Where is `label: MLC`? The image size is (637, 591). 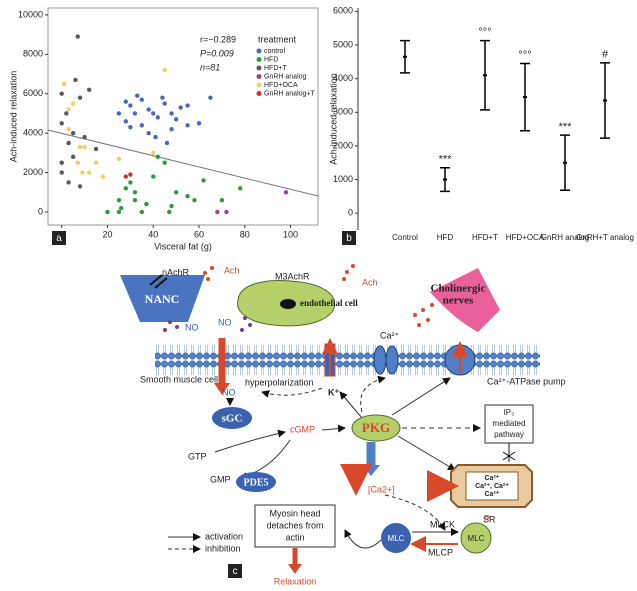
label: MLC is located at coordinates (396, 538).